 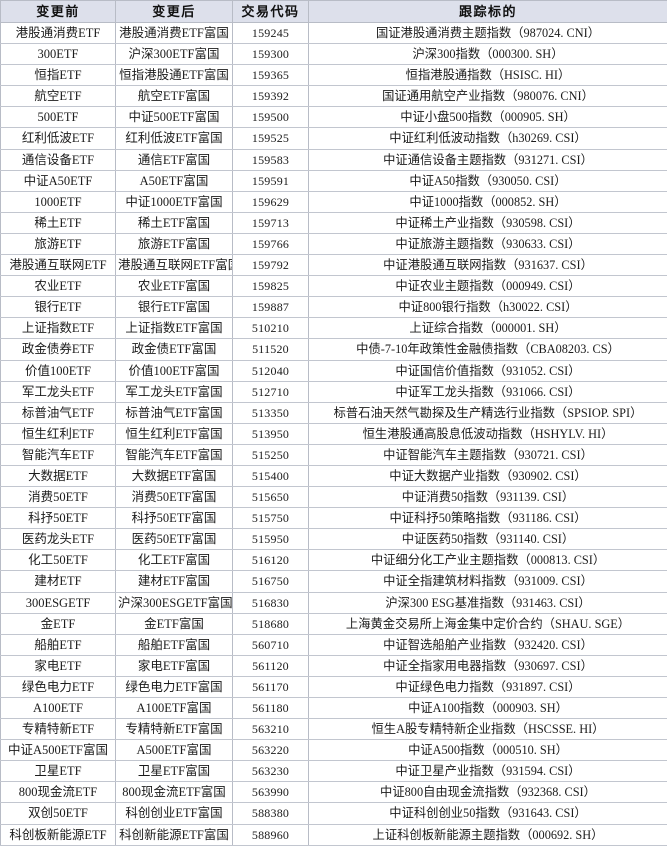 I want to click on cell-name-before: 船舶ETF, so click(x=58, y=644).